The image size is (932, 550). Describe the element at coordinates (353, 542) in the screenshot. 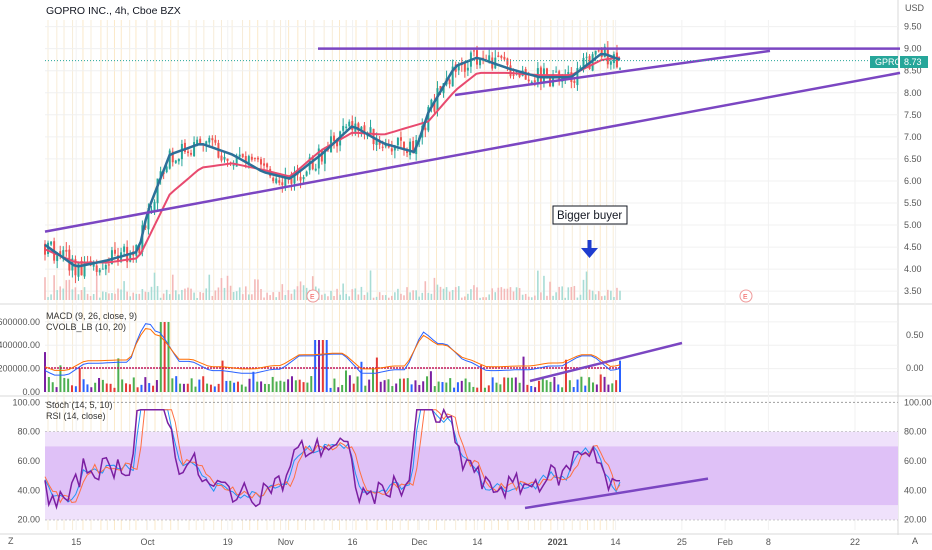

I see `x-tick-label: 16` at that location.